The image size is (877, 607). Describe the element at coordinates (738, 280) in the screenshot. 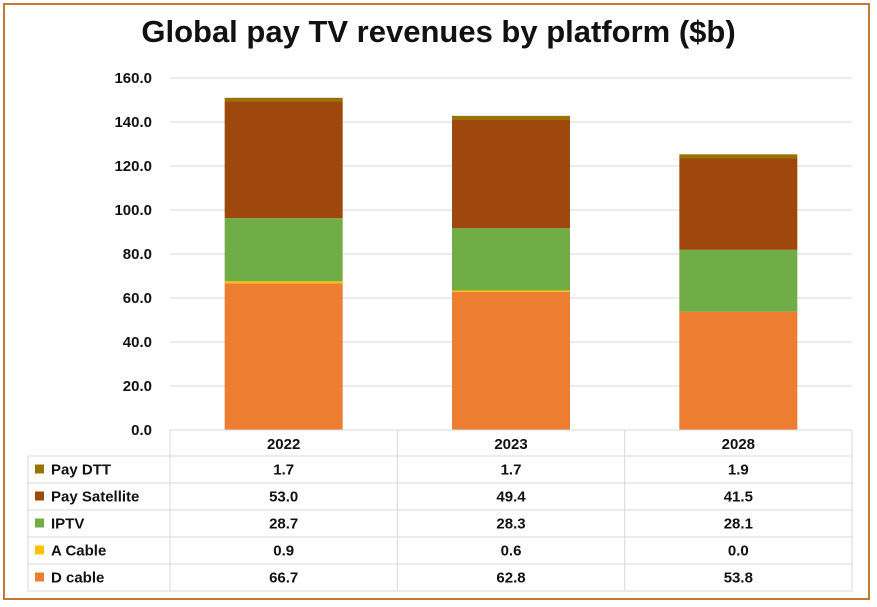

I see `bar-2028-iptv` at that location.